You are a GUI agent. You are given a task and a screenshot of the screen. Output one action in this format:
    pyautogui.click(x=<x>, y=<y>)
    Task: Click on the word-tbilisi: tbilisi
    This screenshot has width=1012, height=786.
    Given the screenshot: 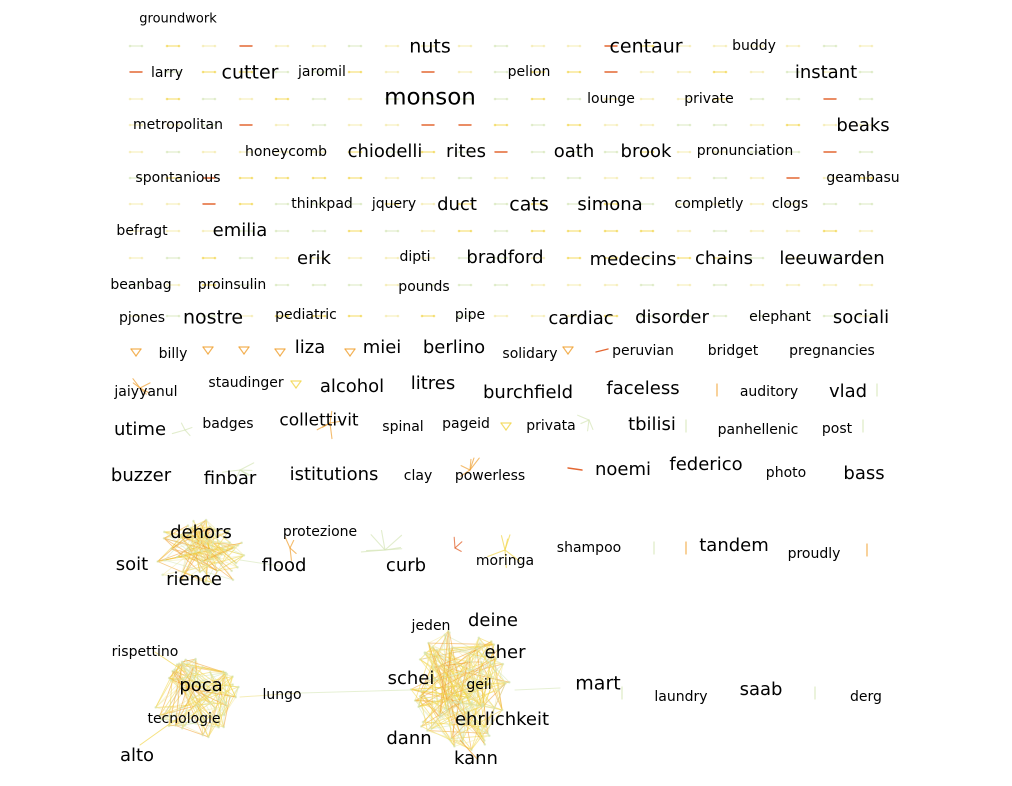 What is the action you would take?
    pyautogui.click(x=652, y=424)
    